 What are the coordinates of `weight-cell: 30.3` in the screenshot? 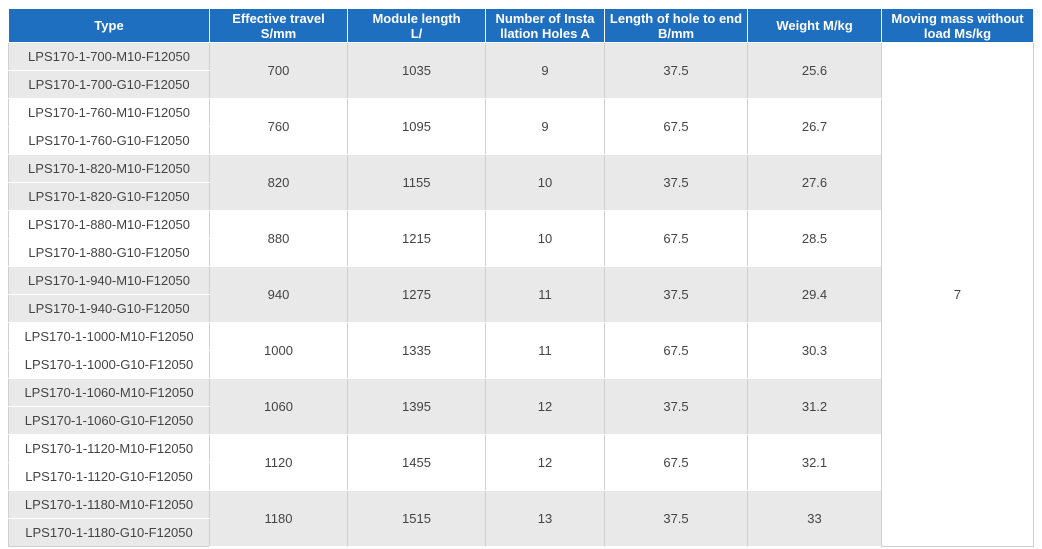 It's located at (814, 350).